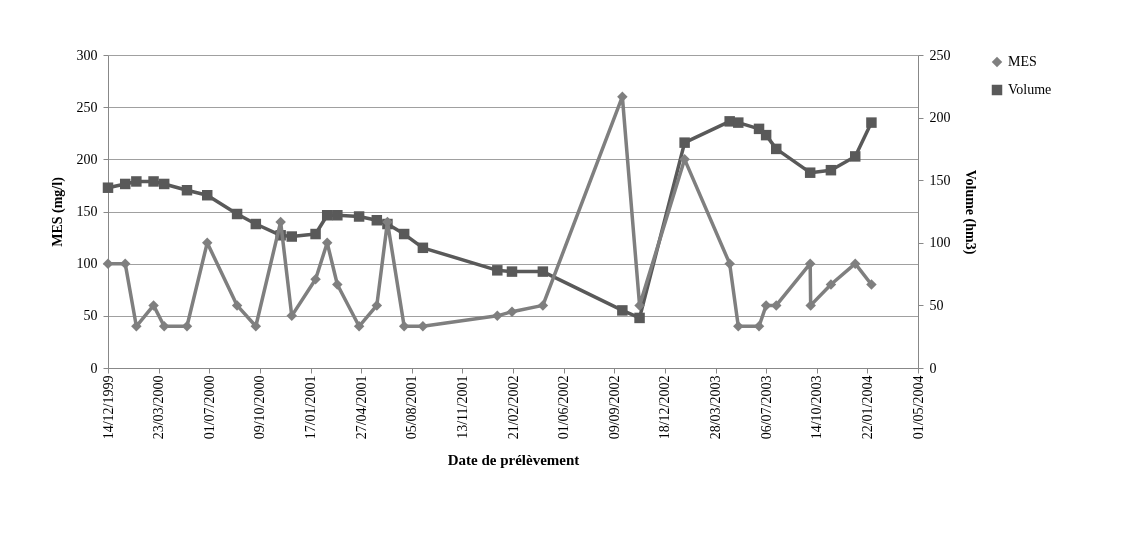 The width and height of the screenshot is (1121, 553). What do you see at coordinates (57, 211) in the screenshot?
I see `y-axis-title: MES (mg/l)` at bounding box center [57, 211].